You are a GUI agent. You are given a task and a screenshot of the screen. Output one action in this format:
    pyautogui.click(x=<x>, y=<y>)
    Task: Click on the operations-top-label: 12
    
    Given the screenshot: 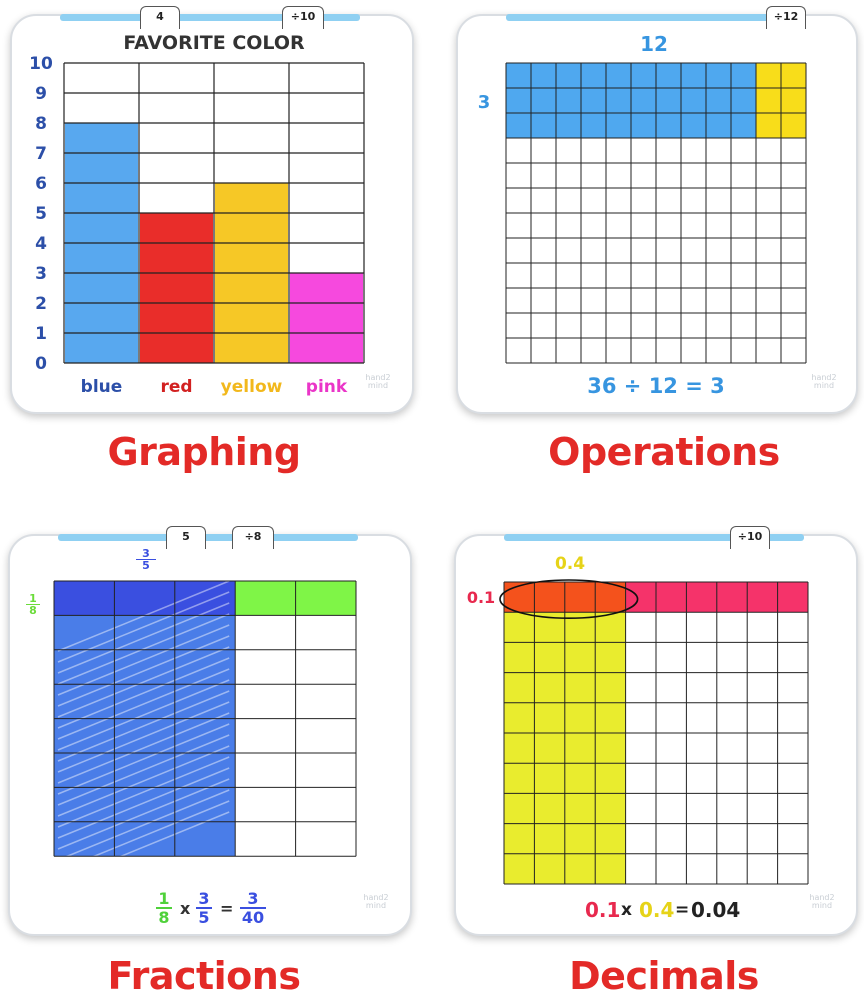 What is the action you would take?
    pyautogui.click(x=654, y=44)
    